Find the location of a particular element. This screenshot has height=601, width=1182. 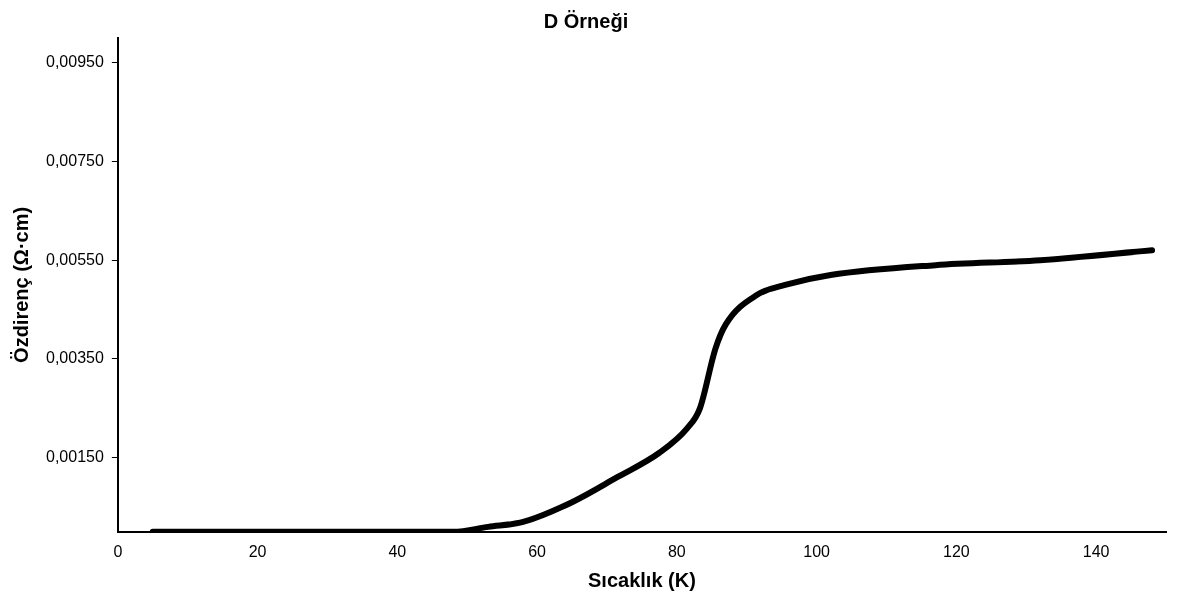

x-tick-label: 120 is located at coordinates (956, 551).